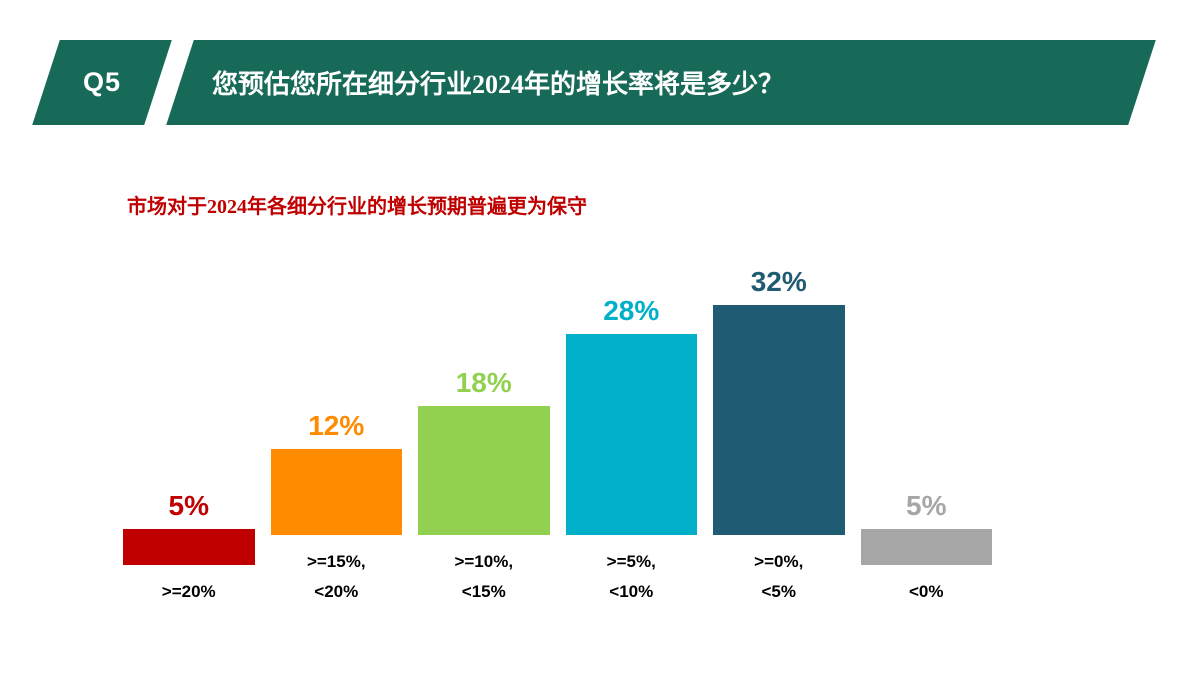  I want to click on bar-stack: 32%, so click(779, 390).